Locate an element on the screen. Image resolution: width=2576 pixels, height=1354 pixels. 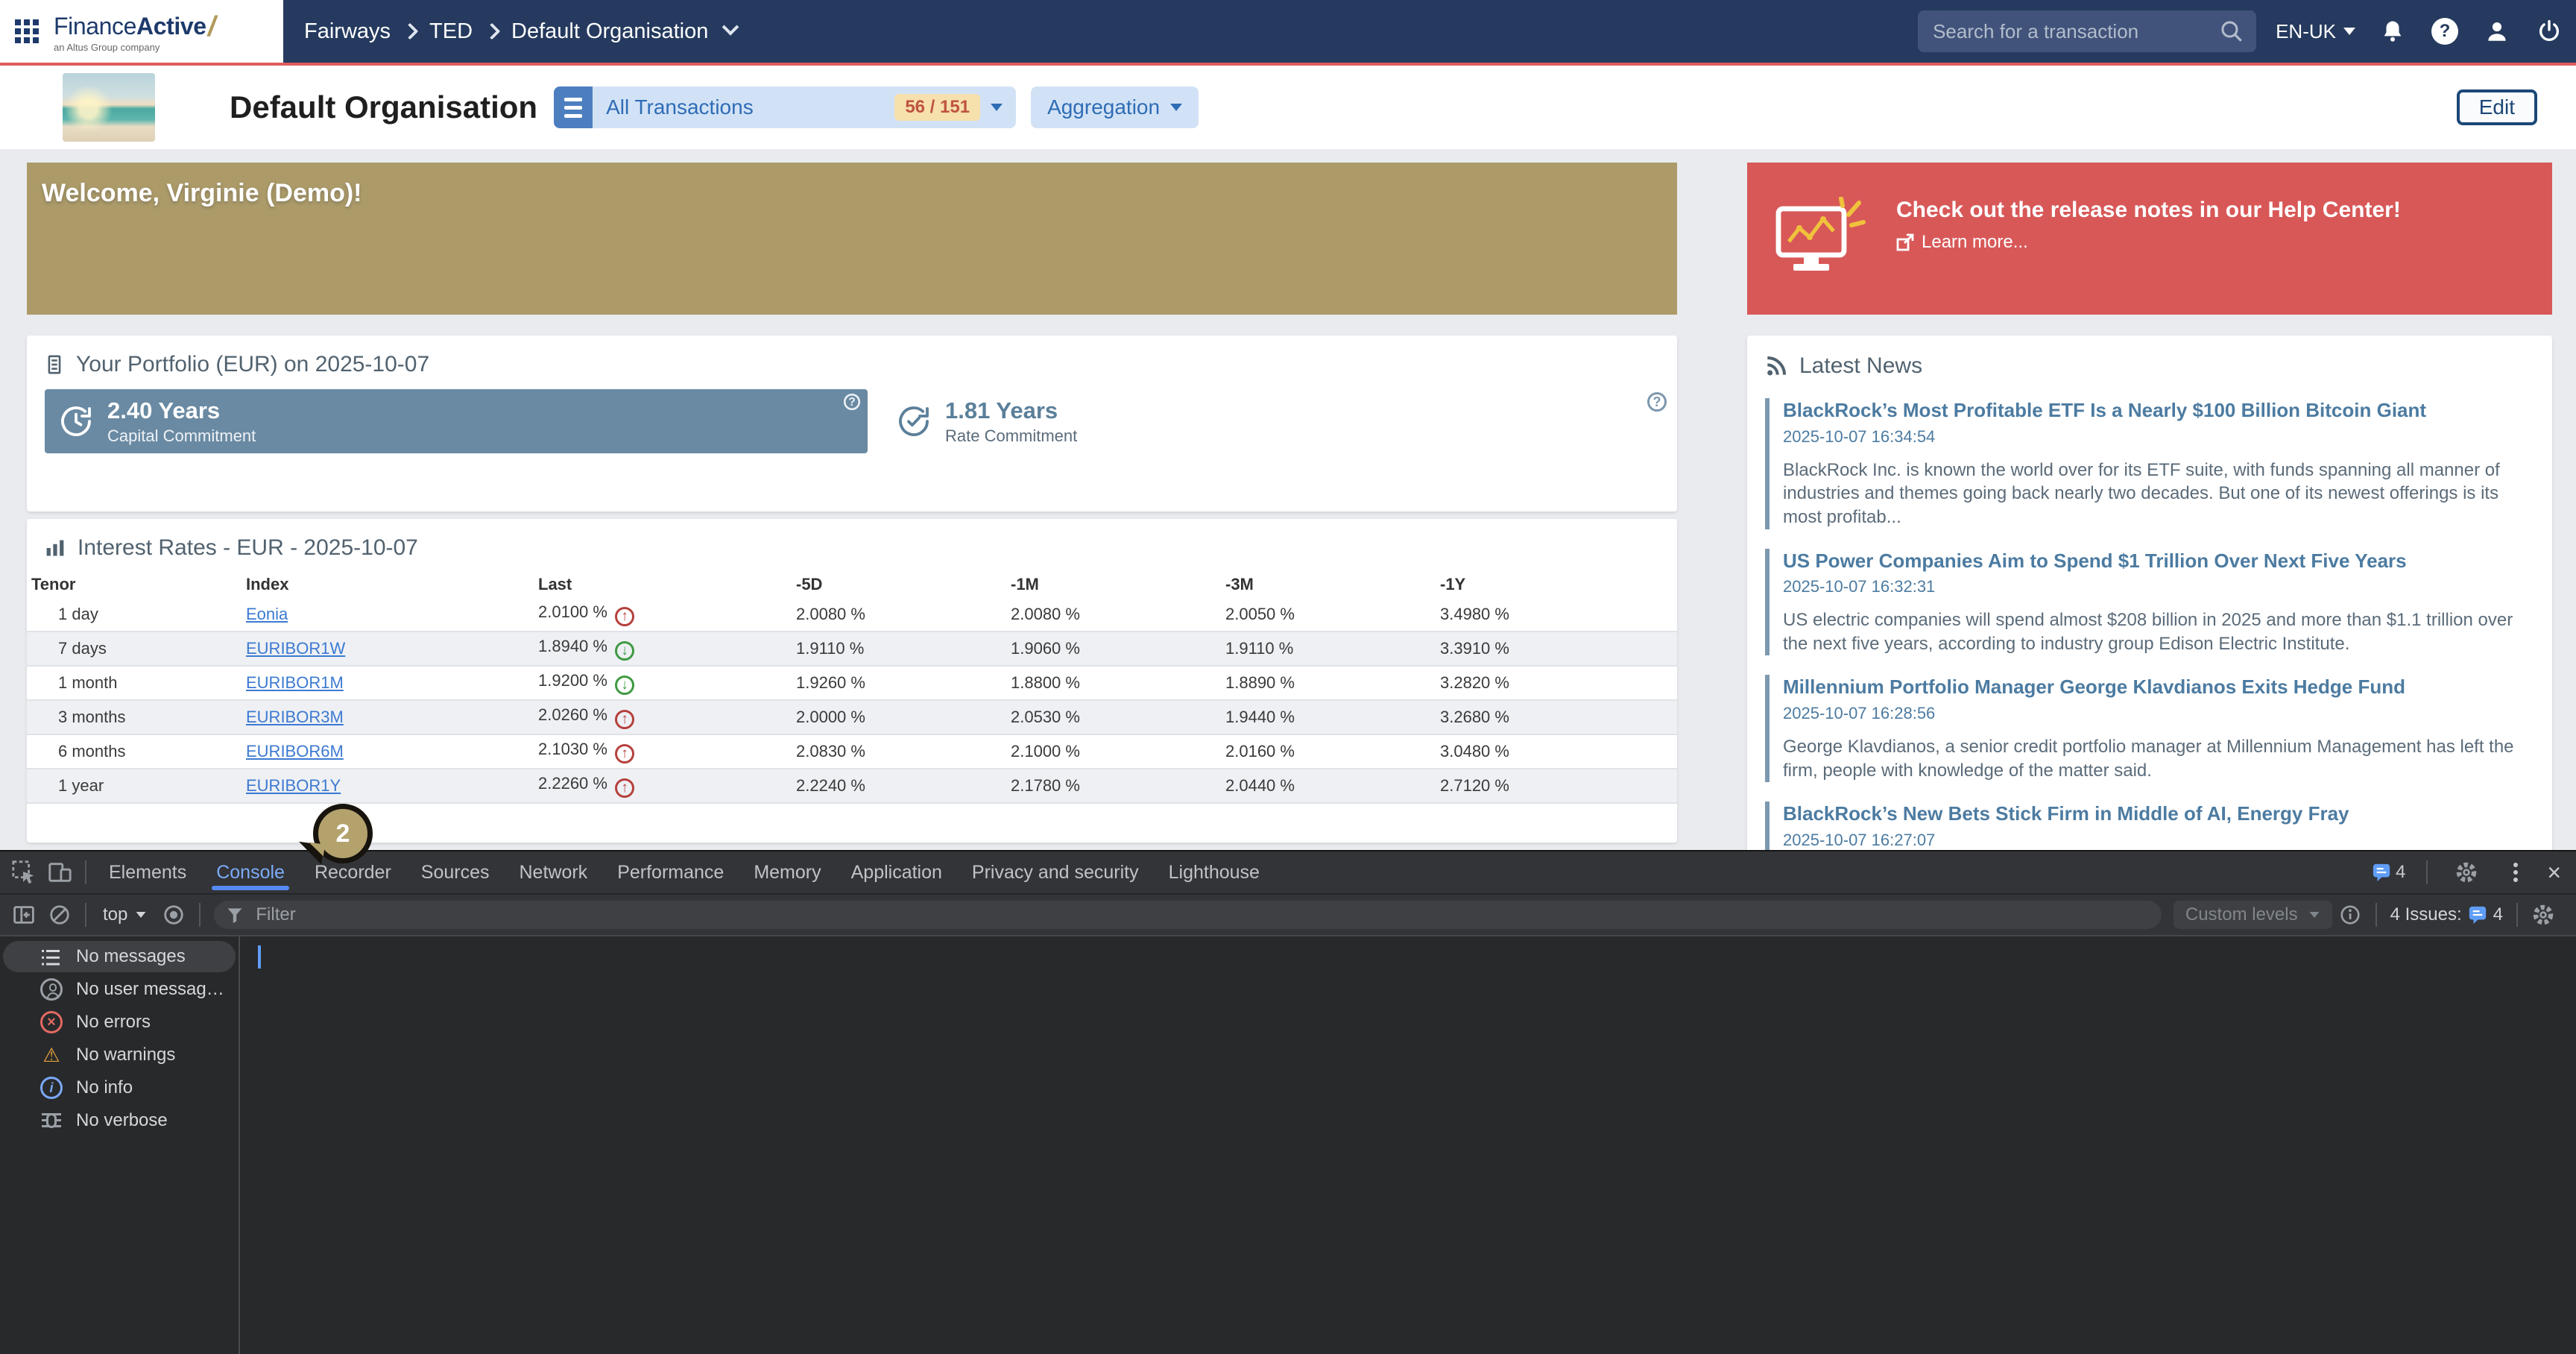
devtools-tab: Sources is located at coordinates (455, 872).